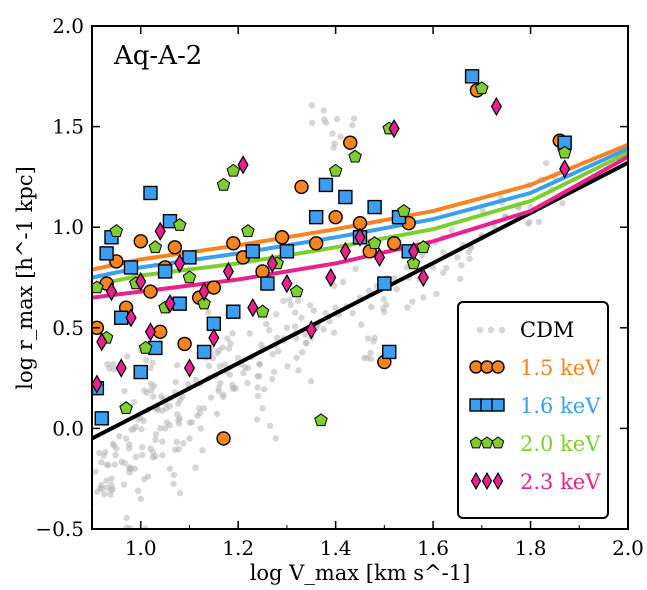 The image size is (647, 590). I want to click on x-axis-label: log V_max [km s^-1], so click(360, 573).